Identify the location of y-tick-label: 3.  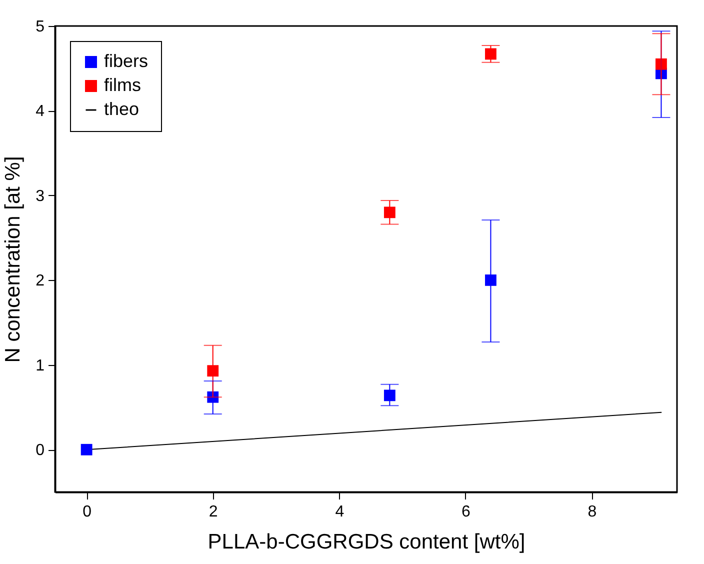
(40, 196).